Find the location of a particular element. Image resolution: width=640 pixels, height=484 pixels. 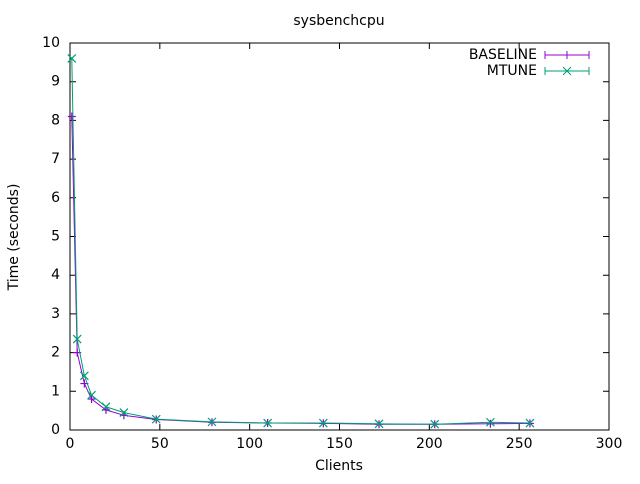

y-tick-label: 1 is located at coordinates (55, 391).